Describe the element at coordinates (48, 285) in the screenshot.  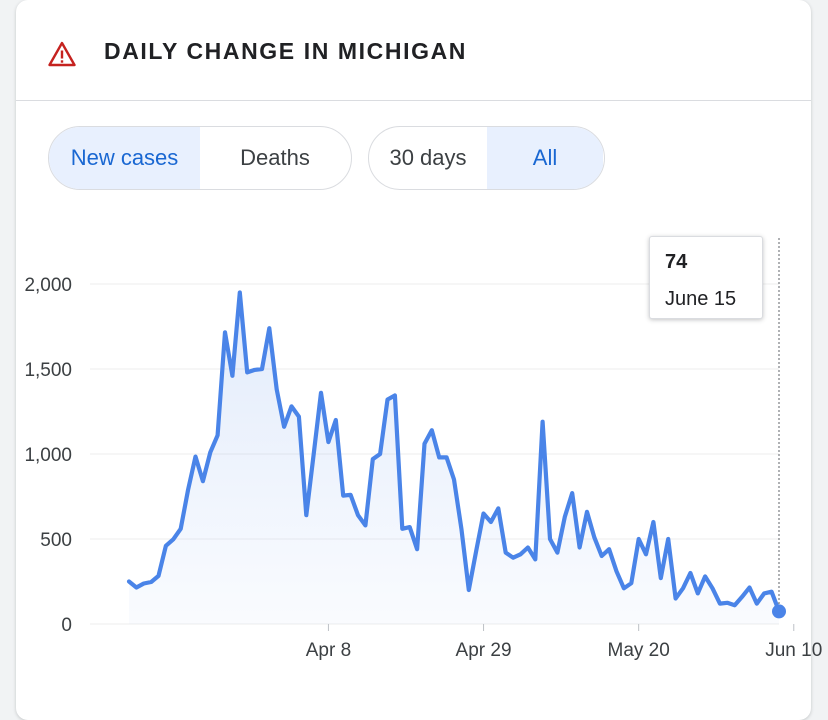
I see `y-tick-label: 2,000` at that location.